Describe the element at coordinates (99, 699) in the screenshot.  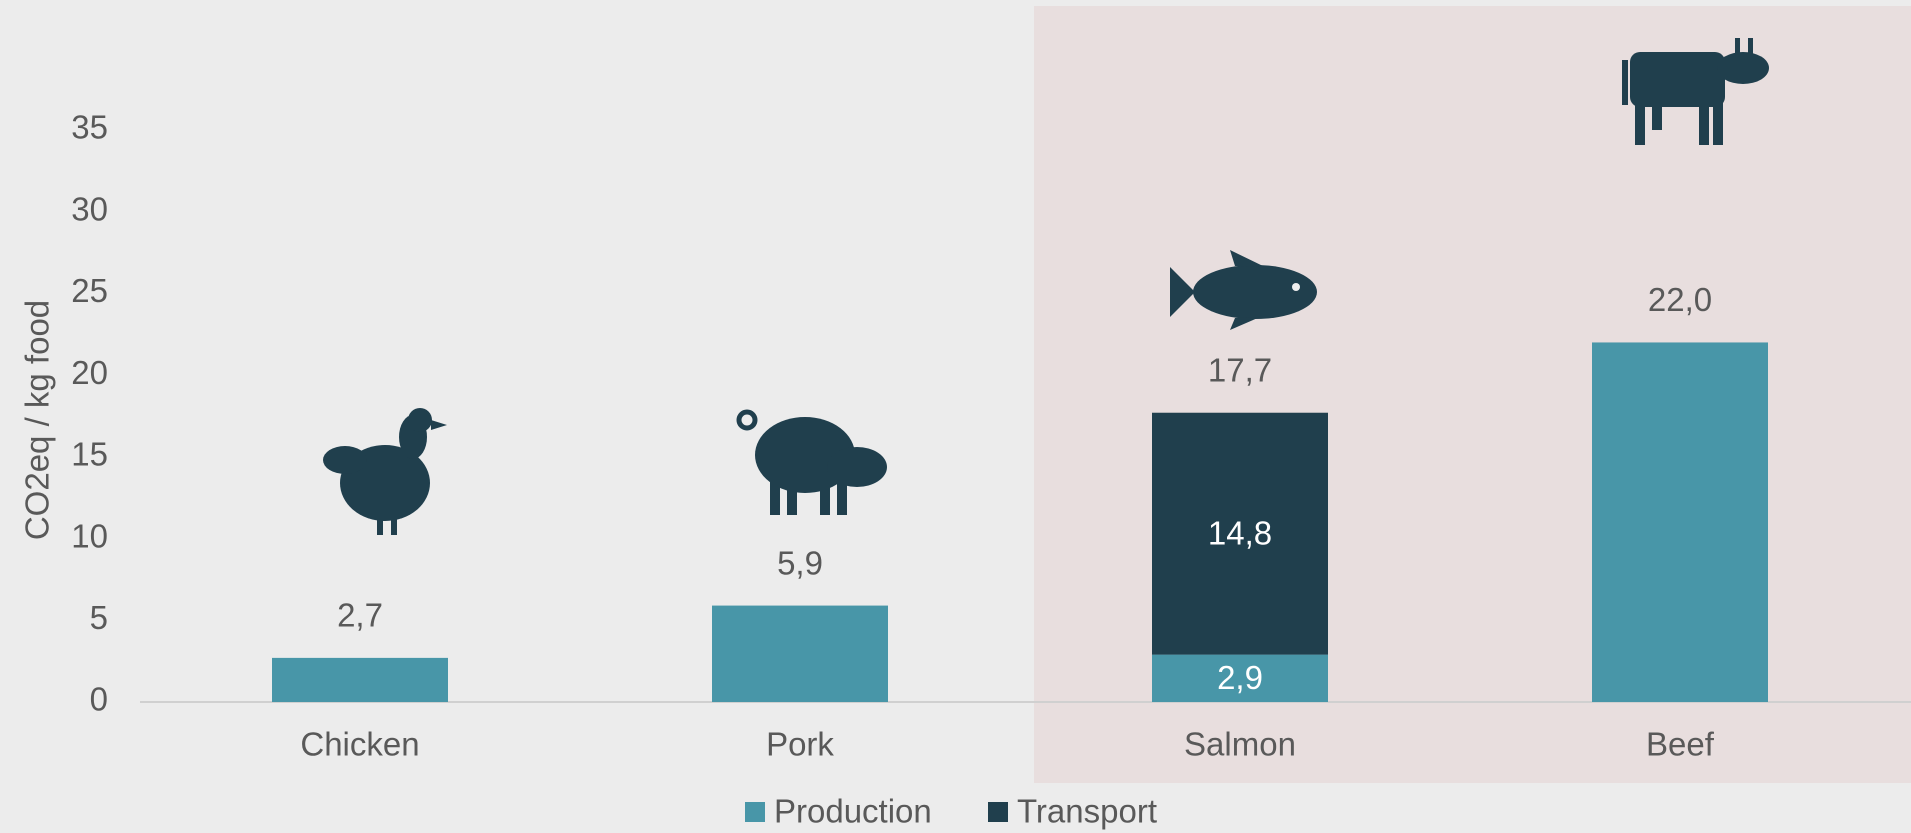
I see `y-tick-label: 0` at that location.